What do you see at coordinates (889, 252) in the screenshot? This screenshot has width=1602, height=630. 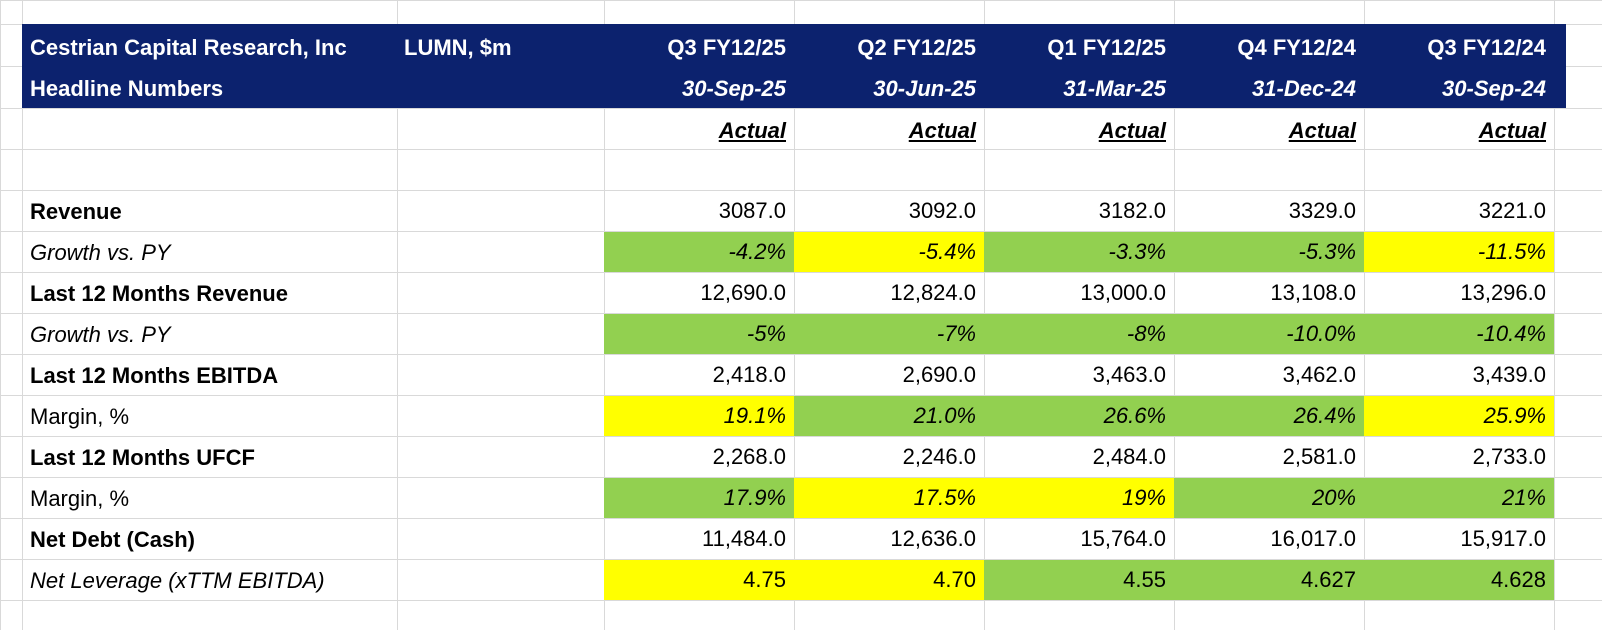 I see `cell-value: -5.4%` at bounding box center [889, 252].